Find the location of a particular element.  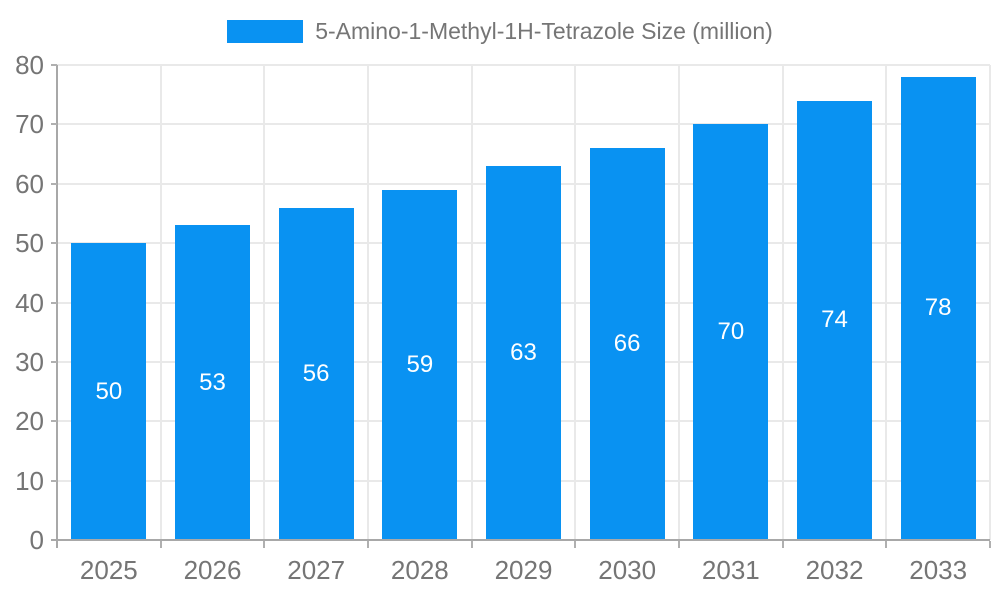

bar-2027: 56 is located at coordinates (316, 373).